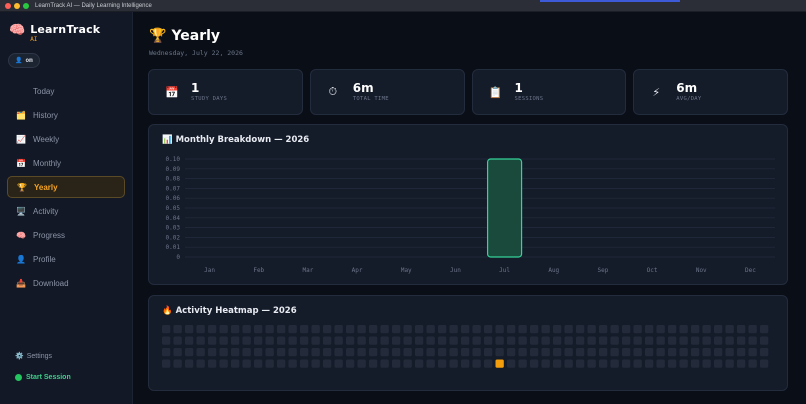  I want to click on sidebar-item-yearly: 🏆 Yearly, so click(66, 187).